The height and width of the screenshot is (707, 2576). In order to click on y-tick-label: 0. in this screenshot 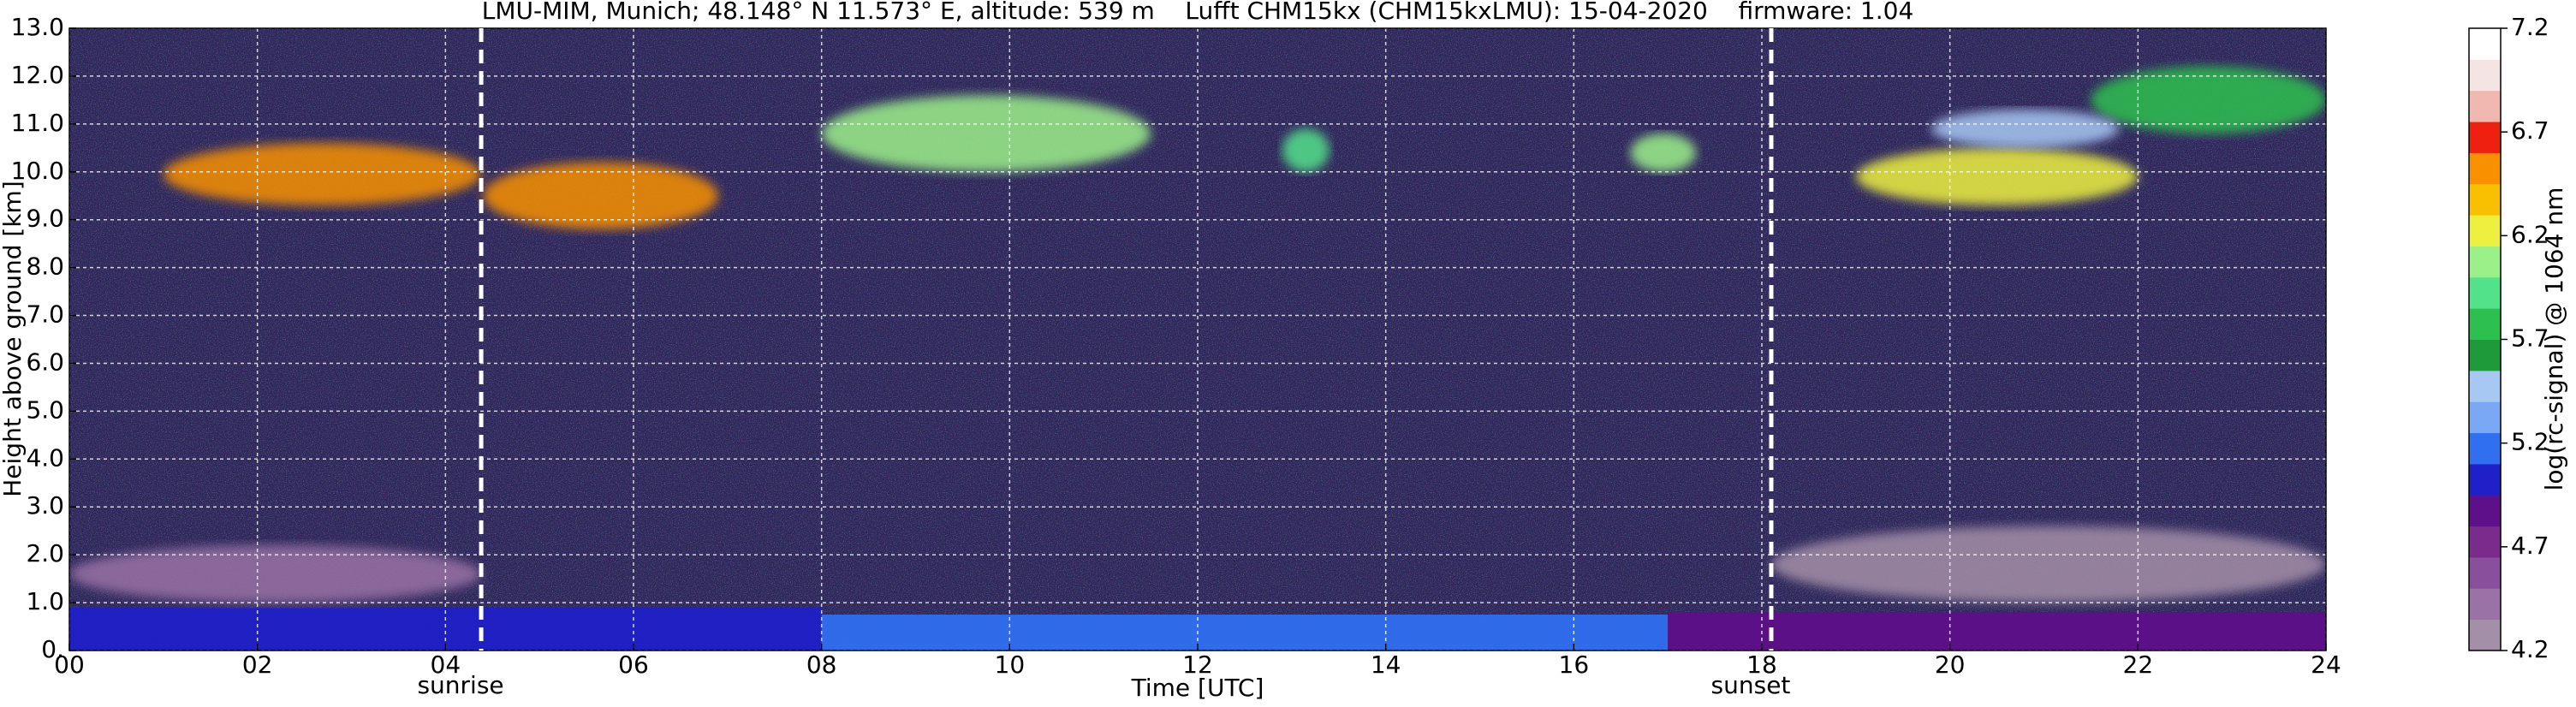, I will do `click(53, 649)`.